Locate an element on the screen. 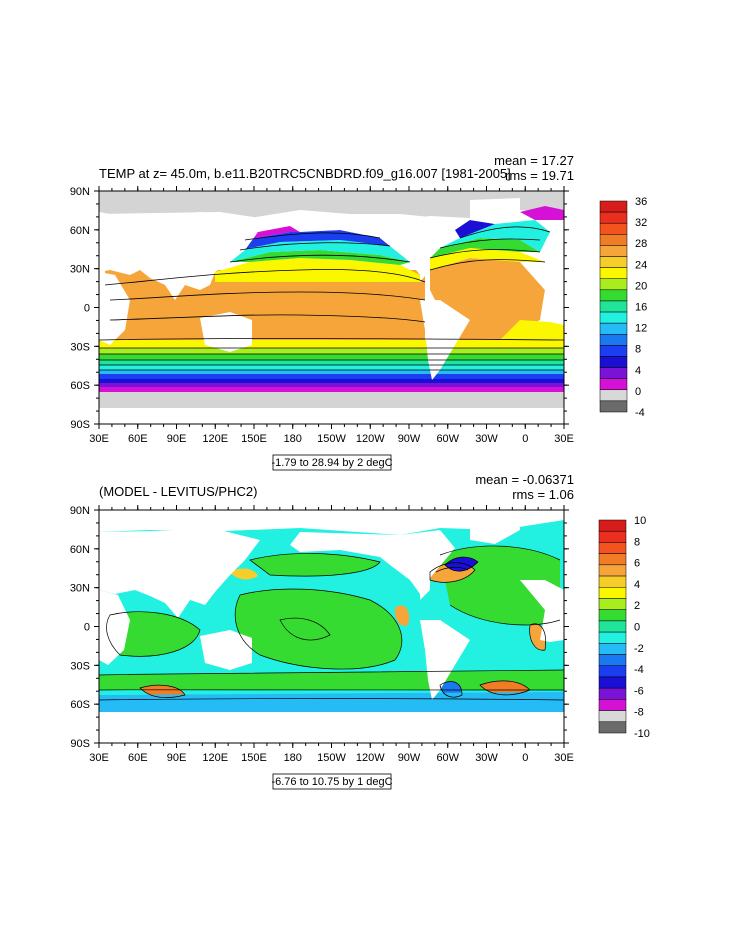 This screenshot has width=733, height=945. diff-warm-kuroshio is located at coordinates (244, 574).